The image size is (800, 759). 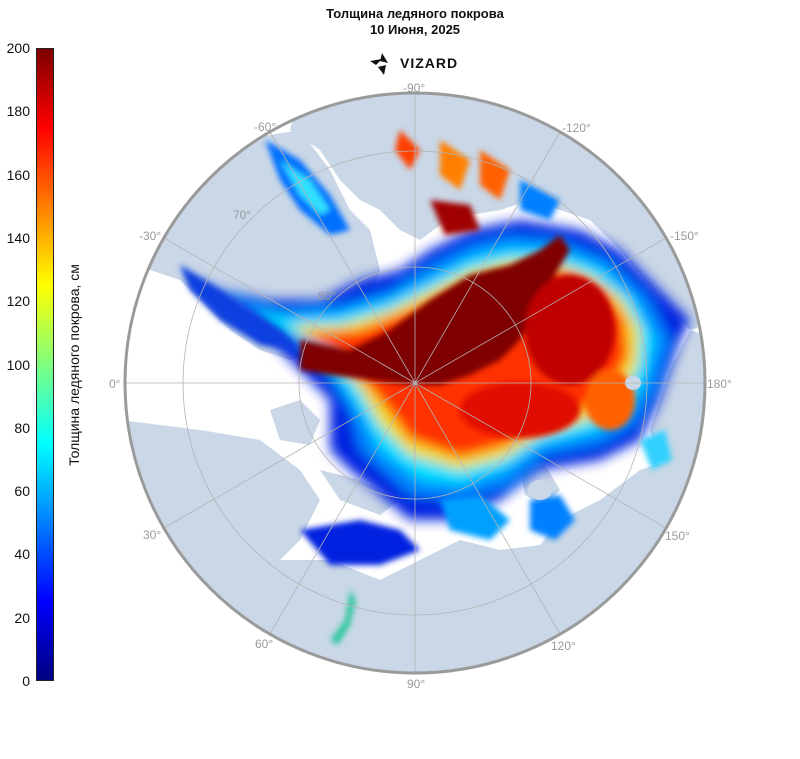 What do you see at coordinates (327, 296) in the screenshot?
I see `lat-label: 80°` at bounding box center [327, 296].